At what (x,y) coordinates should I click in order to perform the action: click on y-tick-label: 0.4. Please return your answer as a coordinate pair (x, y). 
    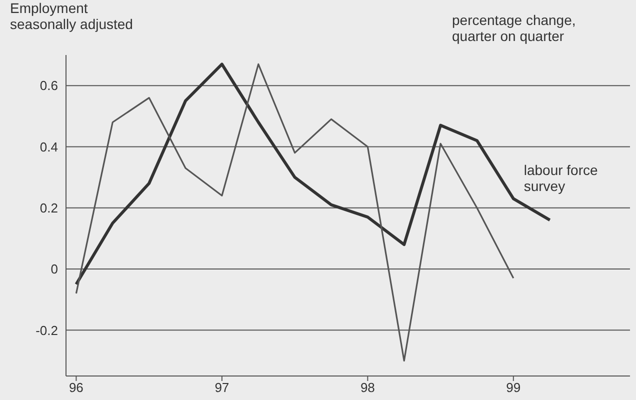
    Looking at the image, I should click on (49, 146).